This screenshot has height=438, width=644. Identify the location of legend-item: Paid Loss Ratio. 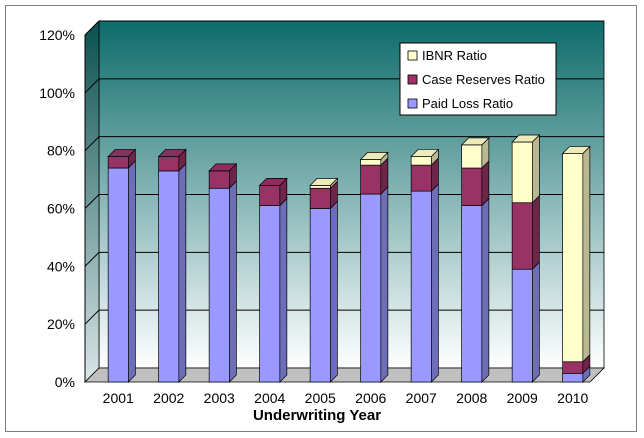
(460, 103).